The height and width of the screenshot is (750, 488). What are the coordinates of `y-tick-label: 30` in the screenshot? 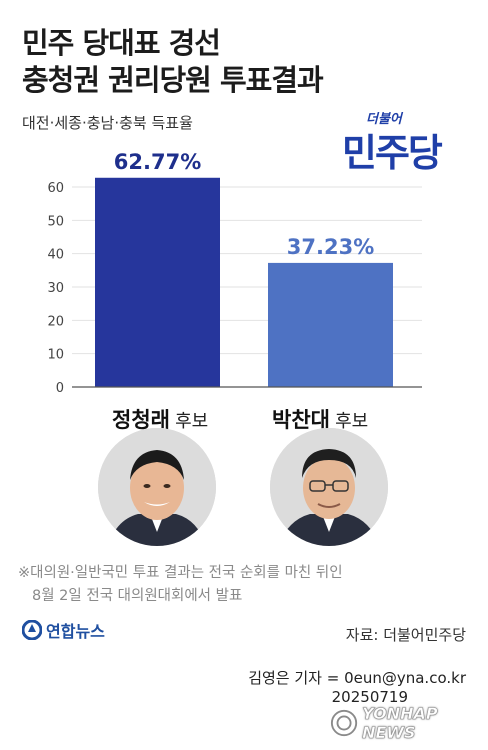 It's located at (55, 288).